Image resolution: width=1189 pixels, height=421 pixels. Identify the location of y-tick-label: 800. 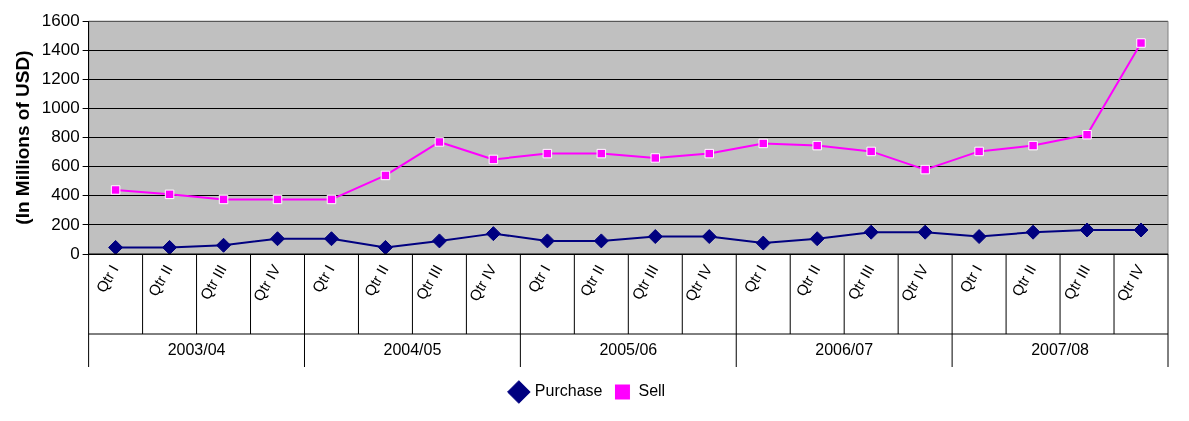
(65, 137).